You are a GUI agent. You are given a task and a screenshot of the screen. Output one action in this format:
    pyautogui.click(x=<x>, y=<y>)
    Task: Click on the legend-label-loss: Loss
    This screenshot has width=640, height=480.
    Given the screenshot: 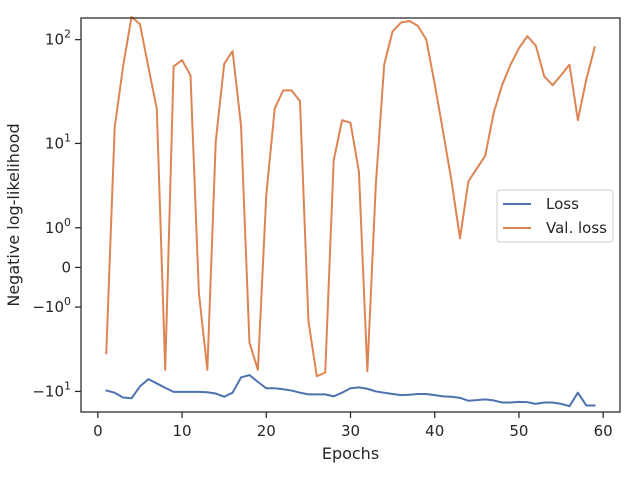 What is the action you would take?
    pyautogui.click(x=562, y=204)
    